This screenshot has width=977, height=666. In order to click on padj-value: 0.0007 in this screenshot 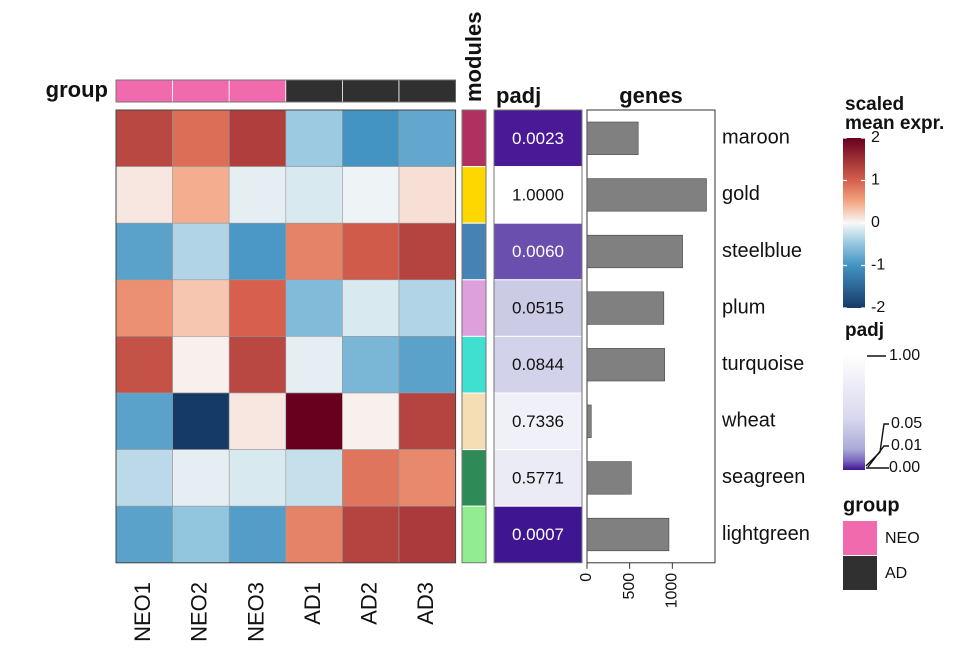, I will do `click(538, 534)`.